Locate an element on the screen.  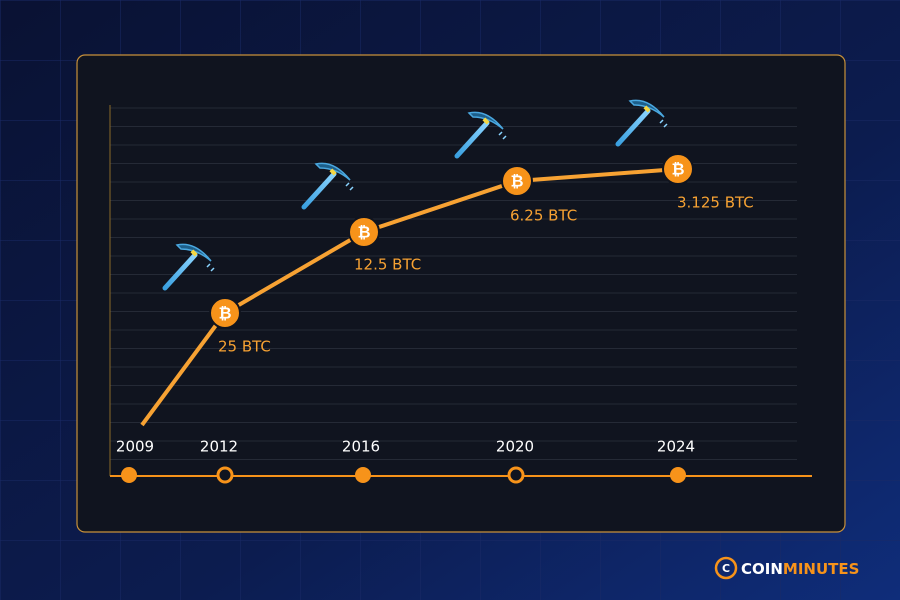
logo-icon-letter: C is located at coordinates (726, 568).